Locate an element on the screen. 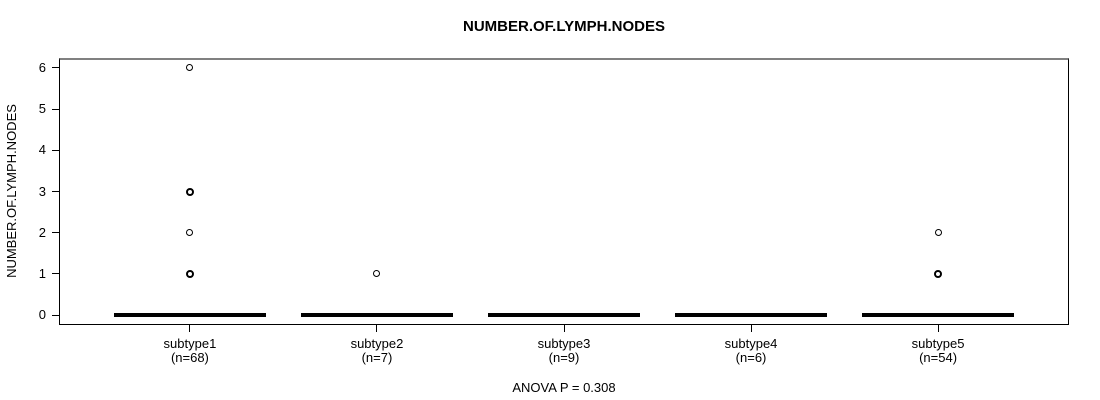 This screenshot has height=400, width=1100. y-axis-tick-label: 6 is located at coordinates (42, 67).